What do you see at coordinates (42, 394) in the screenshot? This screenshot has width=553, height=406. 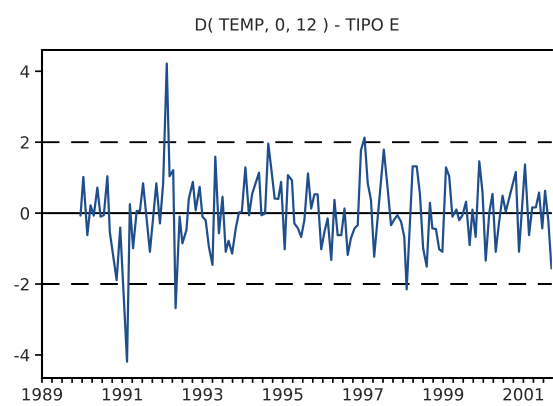 I see `x-tick-label: 1989` at bounding box center [42, 394].